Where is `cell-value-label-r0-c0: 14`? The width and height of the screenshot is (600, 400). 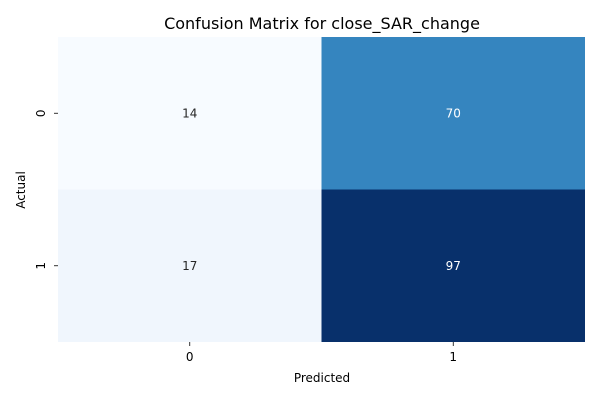 cell-value-label-r0-c0: 14 is located at coordinates (189, 113).